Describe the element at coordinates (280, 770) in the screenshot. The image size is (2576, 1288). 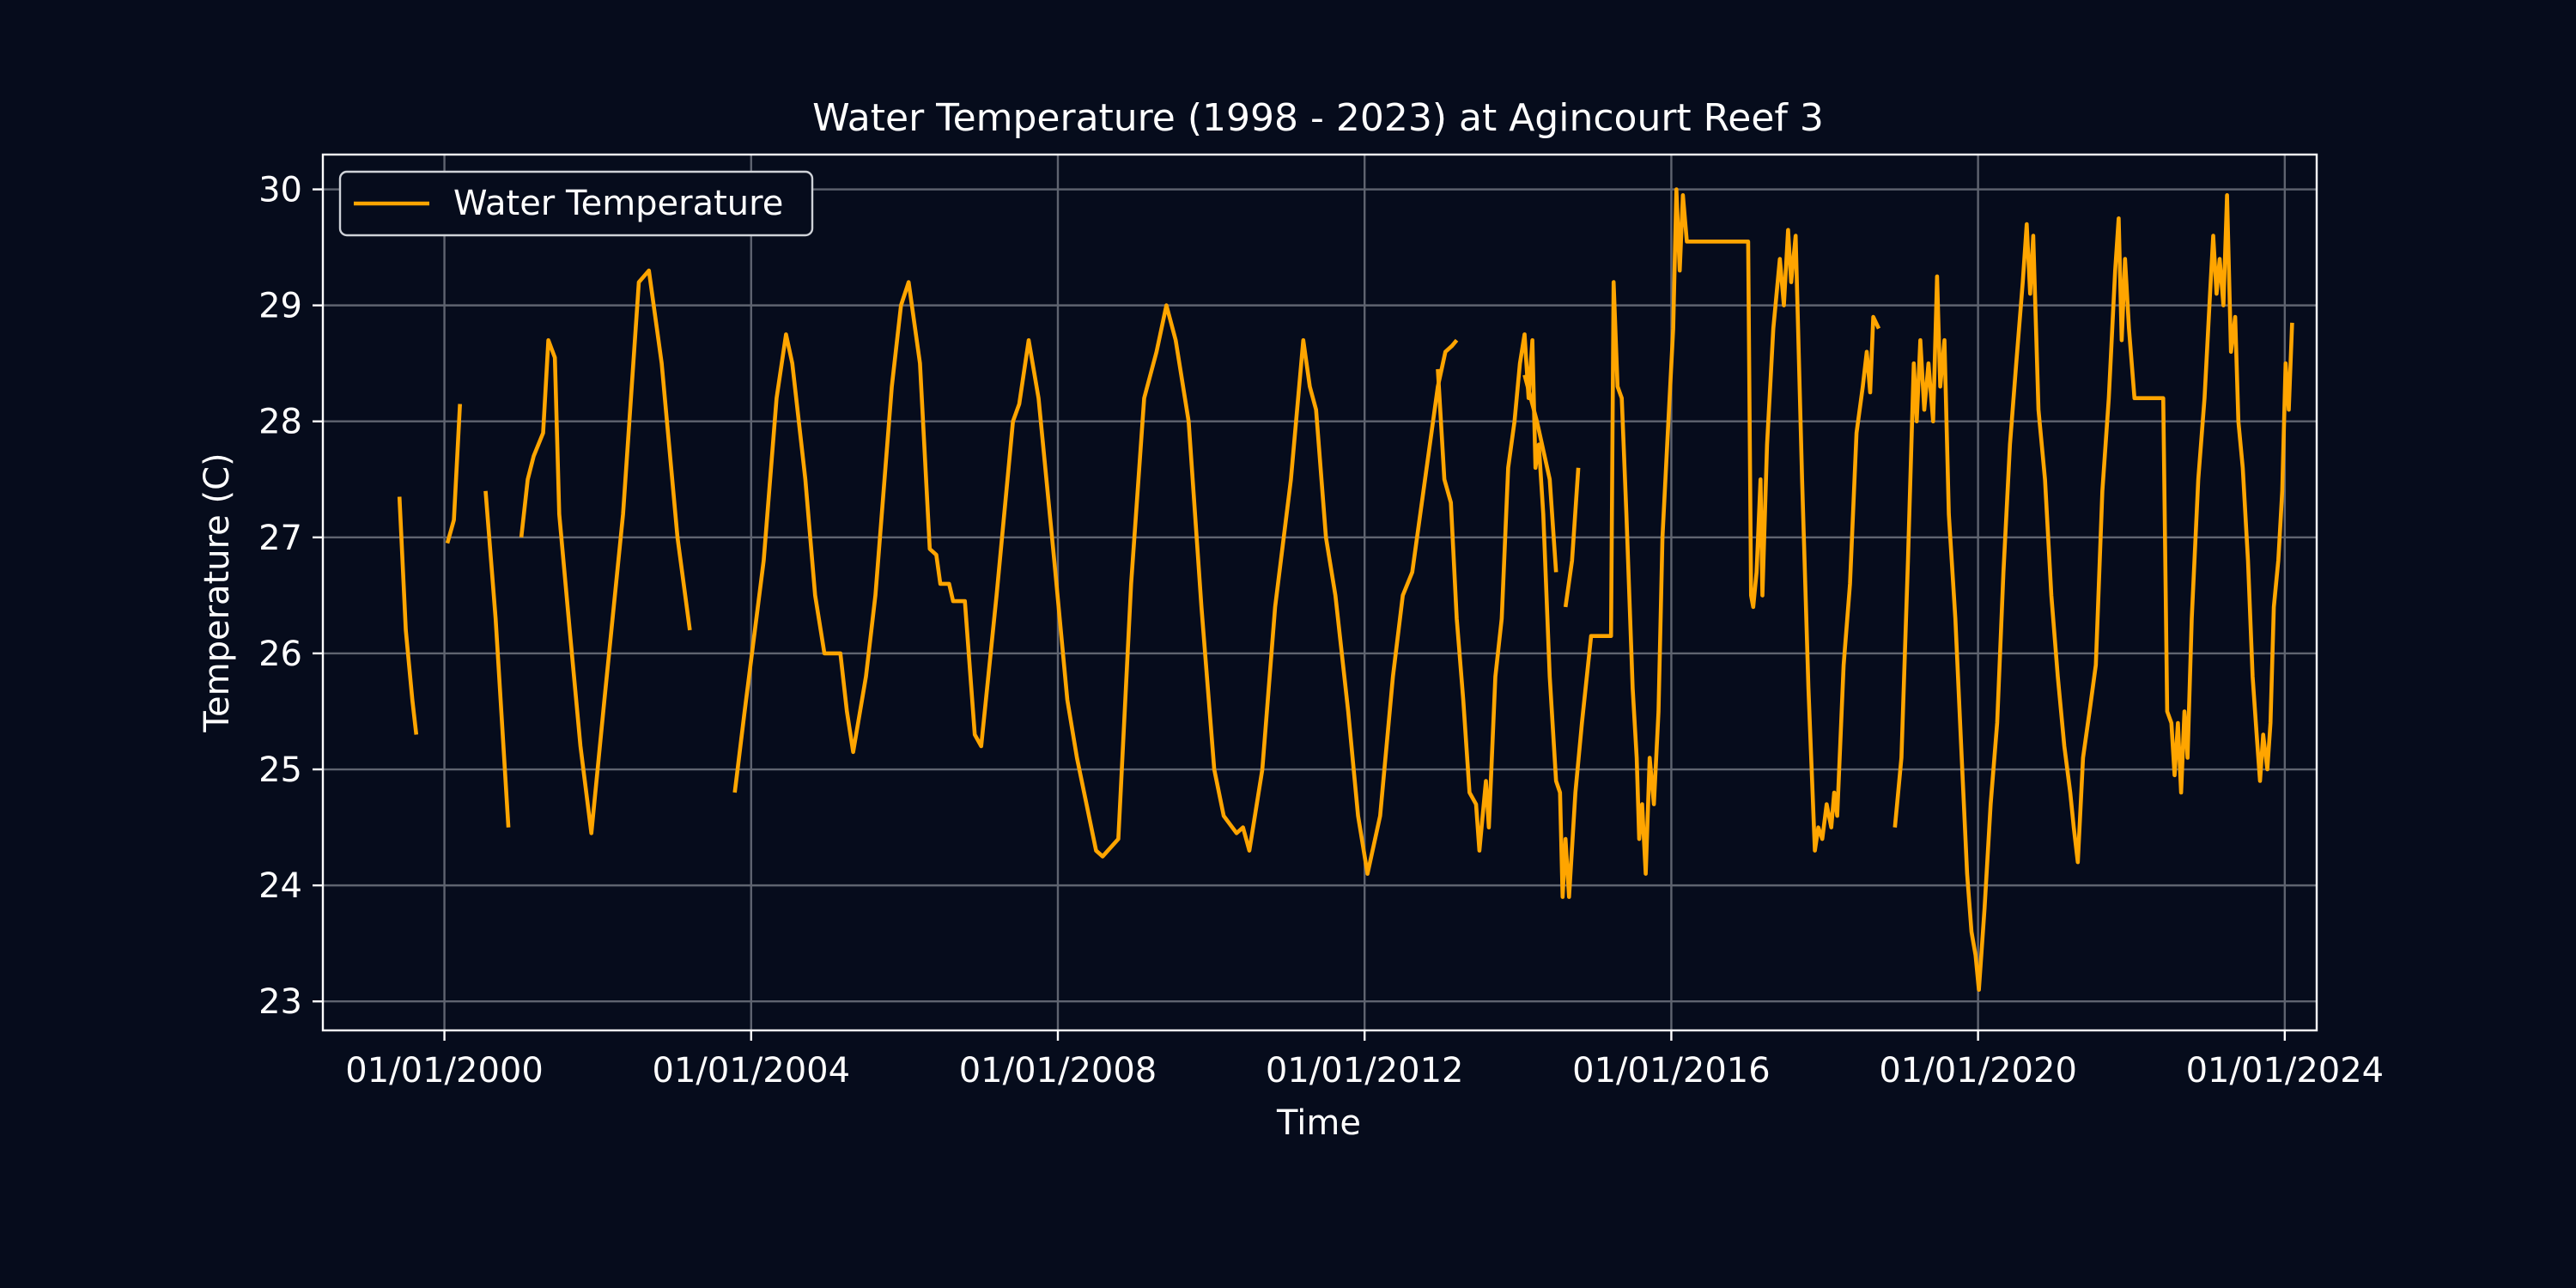
I see `y-tick-label: 25` at that location.